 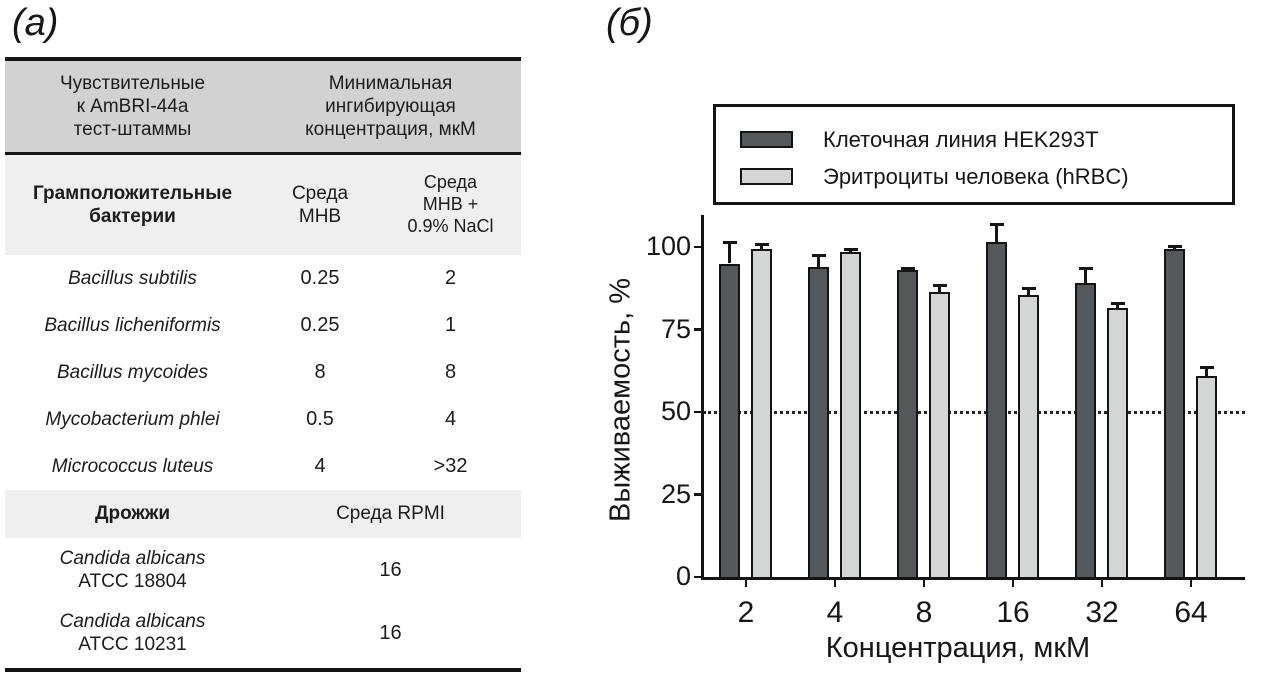 What do you see at coordinates (958, 648) in the screenshot?
I see `x-axis-title: Концентрация, мкМ` at bounding box center [958, 648].